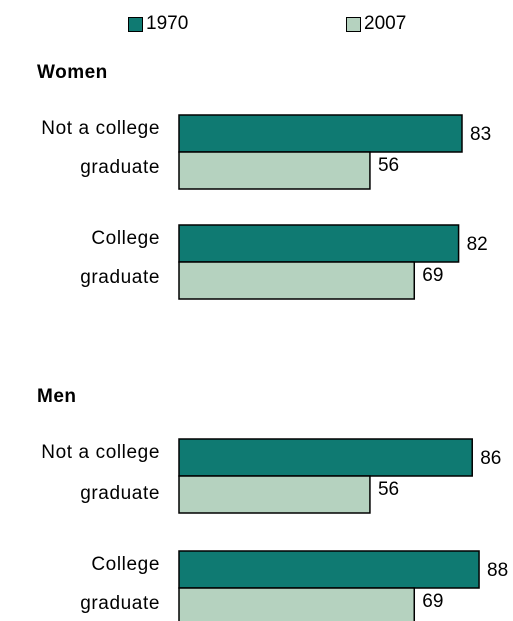  I want to click on legend-label-1970: 1970, so click(167, 23).